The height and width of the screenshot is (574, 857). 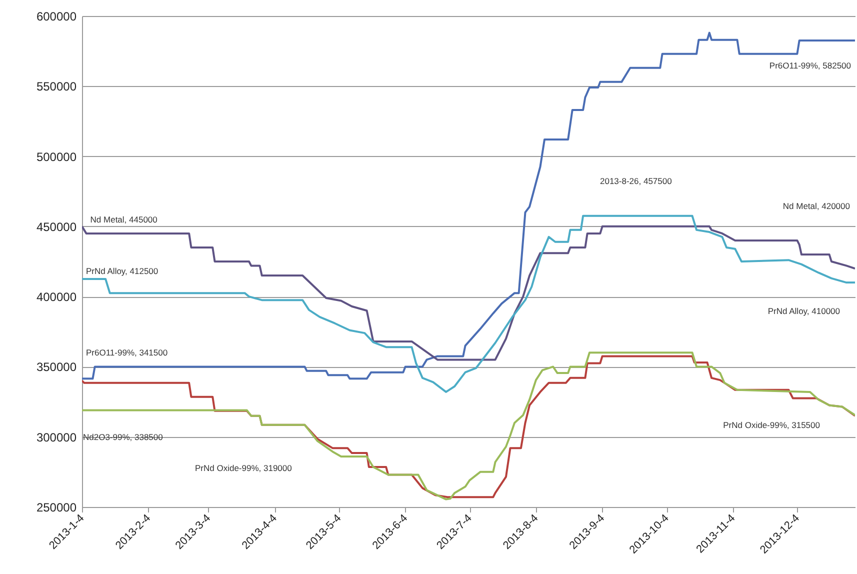 I want to click on y-tick-label: 250000, so click(x=56, y=507).